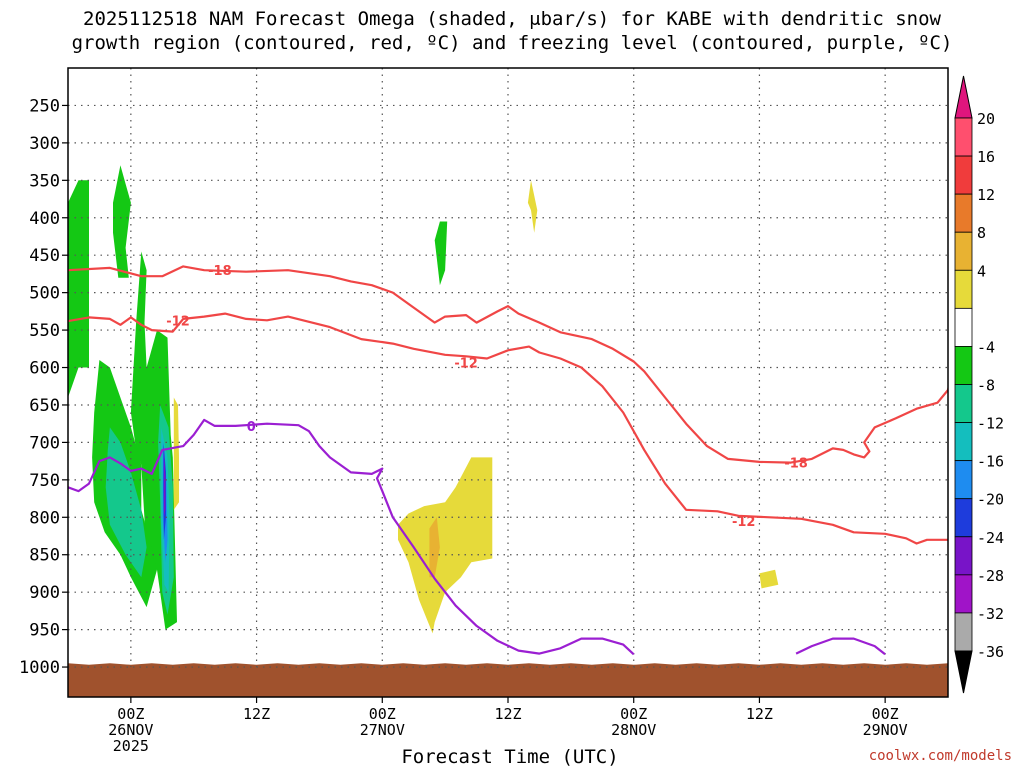  I want to click on x-tick-label-6-0: 00Z, so click(130, 714).